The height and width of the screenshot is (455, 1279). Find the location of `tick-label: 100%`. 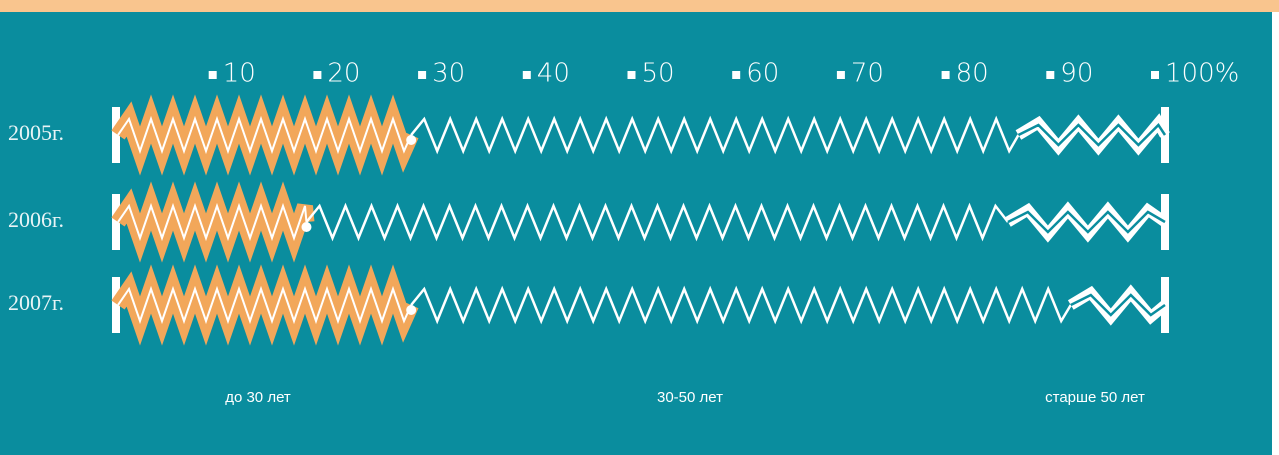

tick-label: 100% is located at coordinates (1202, 74).